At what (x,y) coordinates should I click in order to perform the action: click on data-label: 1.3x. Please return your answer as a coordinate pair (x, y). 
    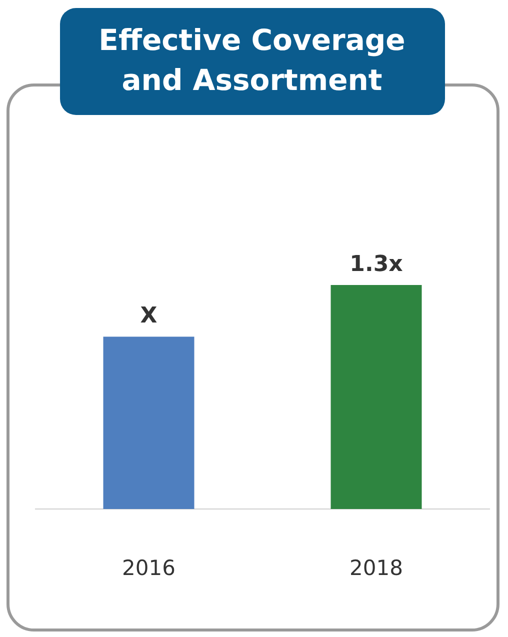
    Looking at the image, I should click on (376, 264).